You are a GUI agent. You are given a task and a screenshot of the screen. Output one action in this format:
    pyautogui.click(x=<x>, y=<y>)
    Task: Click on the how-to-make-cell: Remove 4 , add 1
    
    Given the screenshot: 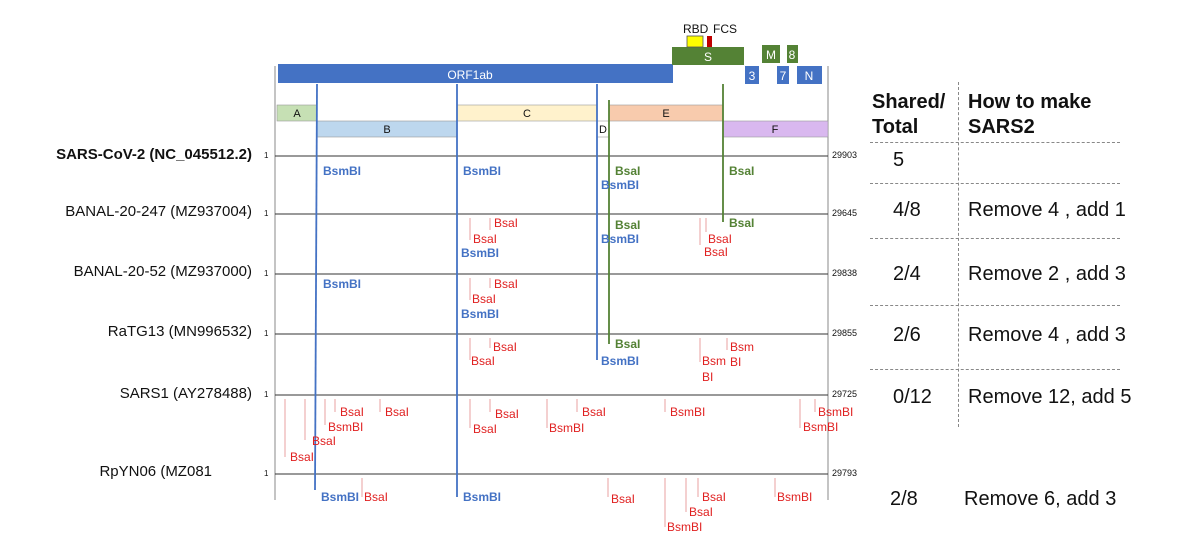 What is the action you would take?
    pyautogui.click(x=1047, y=210)
    